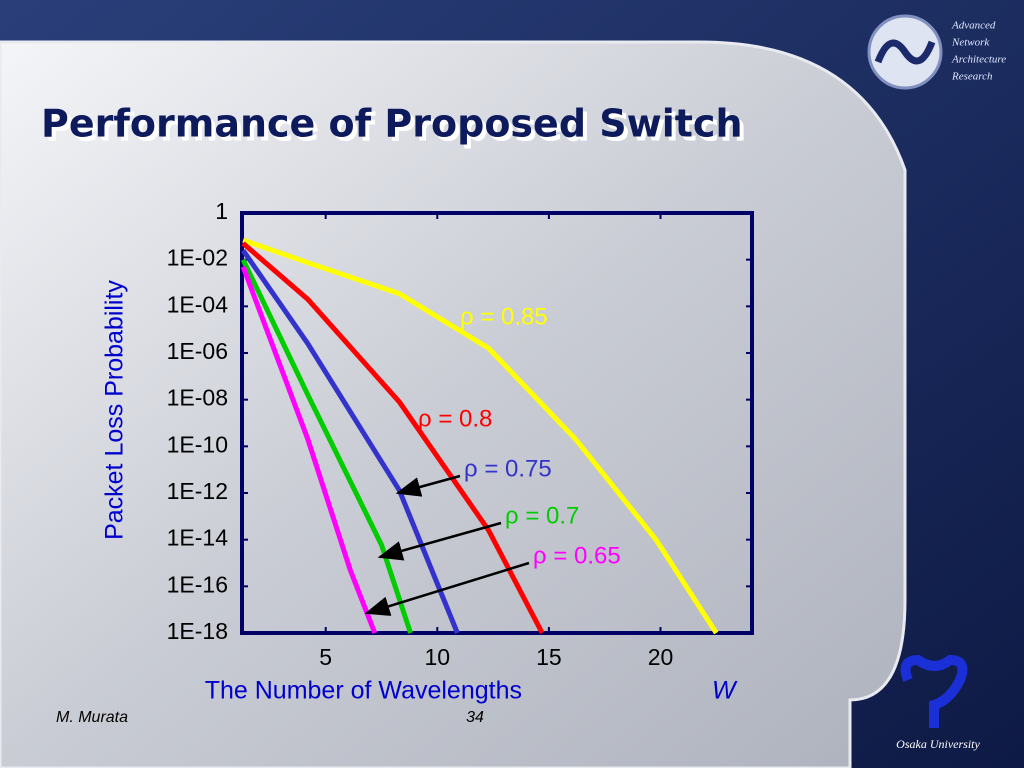 The image size is (1024, 773). What do you see at coordinates (221, 211) in the screenshot?
I see `y-tick-label: 1` at bounding box center [221, 211].